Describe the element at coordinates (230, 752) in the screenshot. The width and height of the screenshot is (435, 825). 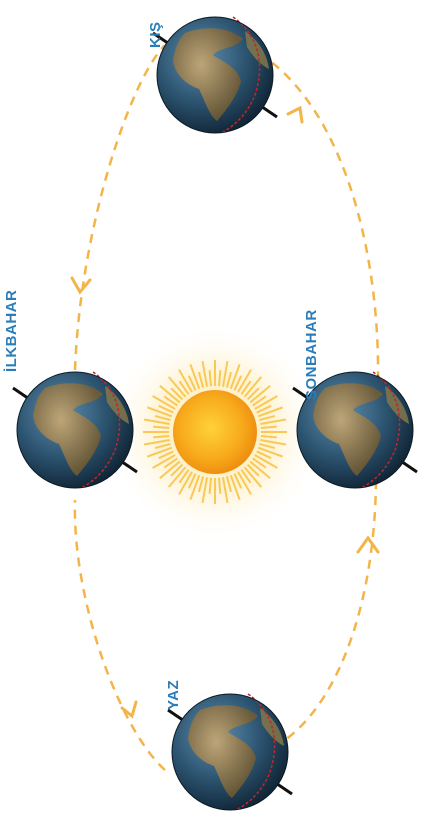
I see `earth-summer` at that location.